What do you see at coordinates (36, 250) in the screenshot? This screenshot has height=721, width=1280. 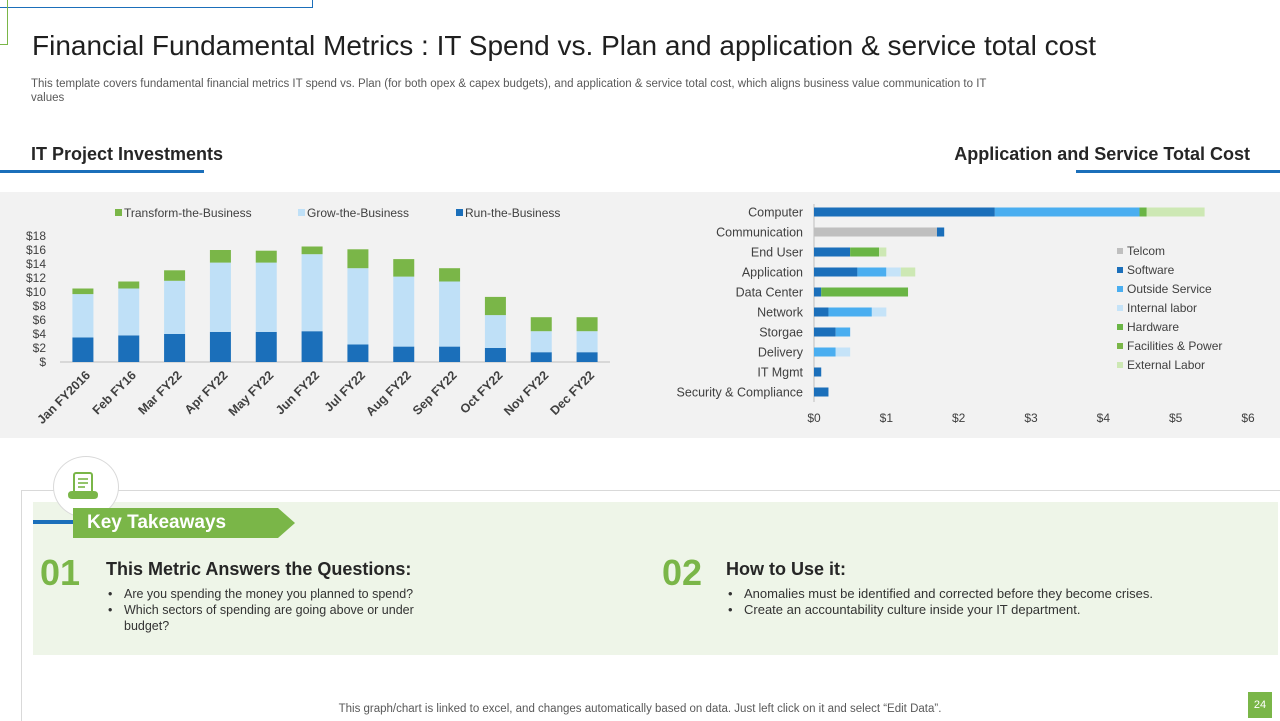 I see `y-tick-label: $16` at bounding box center [36, 250].